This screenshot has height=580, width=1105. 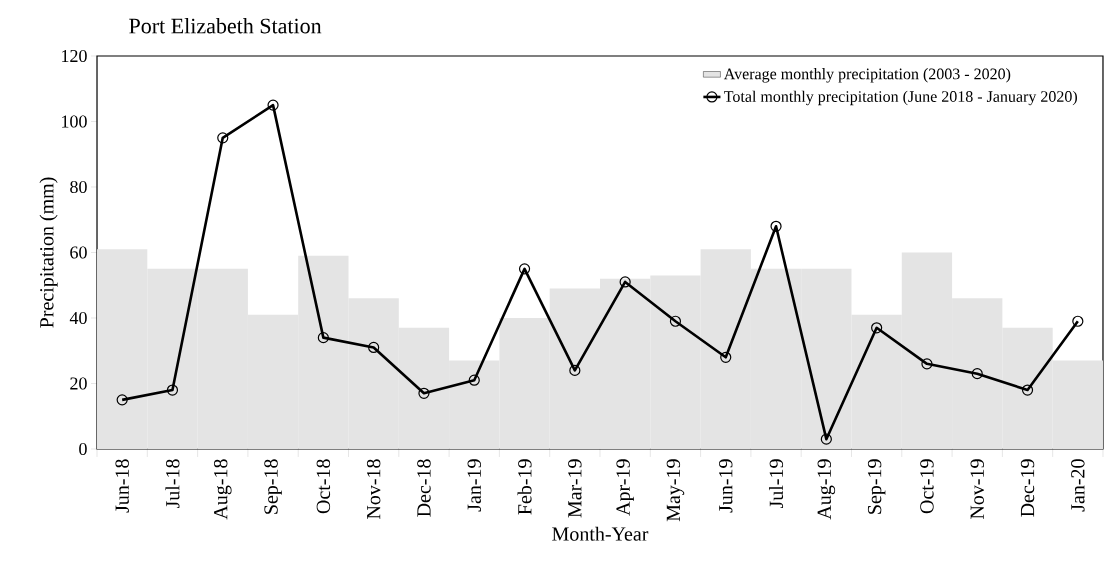 I want to click on x-tick-label: Dec-18, so click(x=424, y=488).